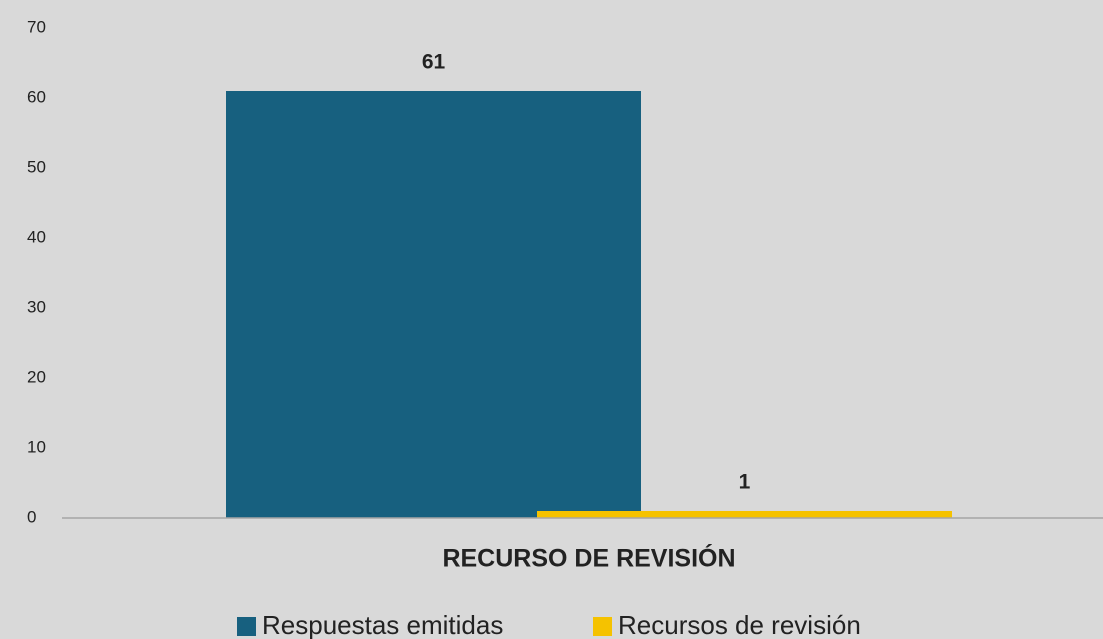 The height and width of the screenshot is (639, 1103). Describe the element at coordinates (36, 306) in the screenshot. I see `y-tick-label: 30` at that location.